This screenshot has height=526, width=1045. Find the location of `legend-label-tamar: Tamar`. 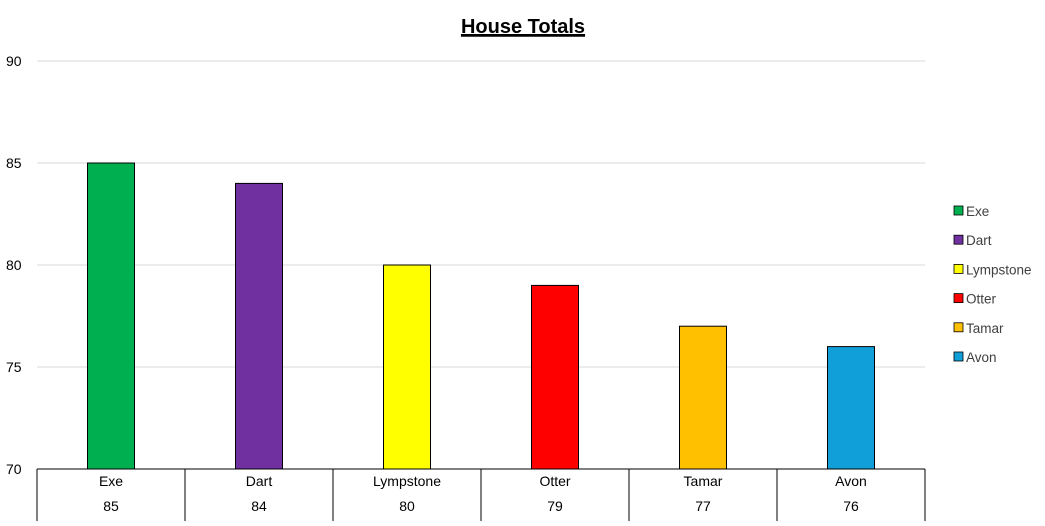

legend-label-tamar: Tamar is located at coordinates (985, 328).